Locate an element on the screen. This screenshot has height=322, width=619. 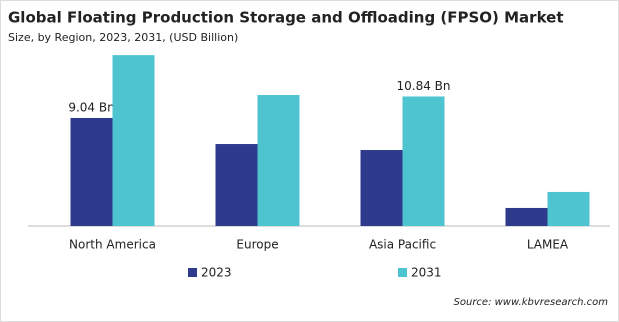
x-tick-label: Europe is located at coordinates (257, 245).